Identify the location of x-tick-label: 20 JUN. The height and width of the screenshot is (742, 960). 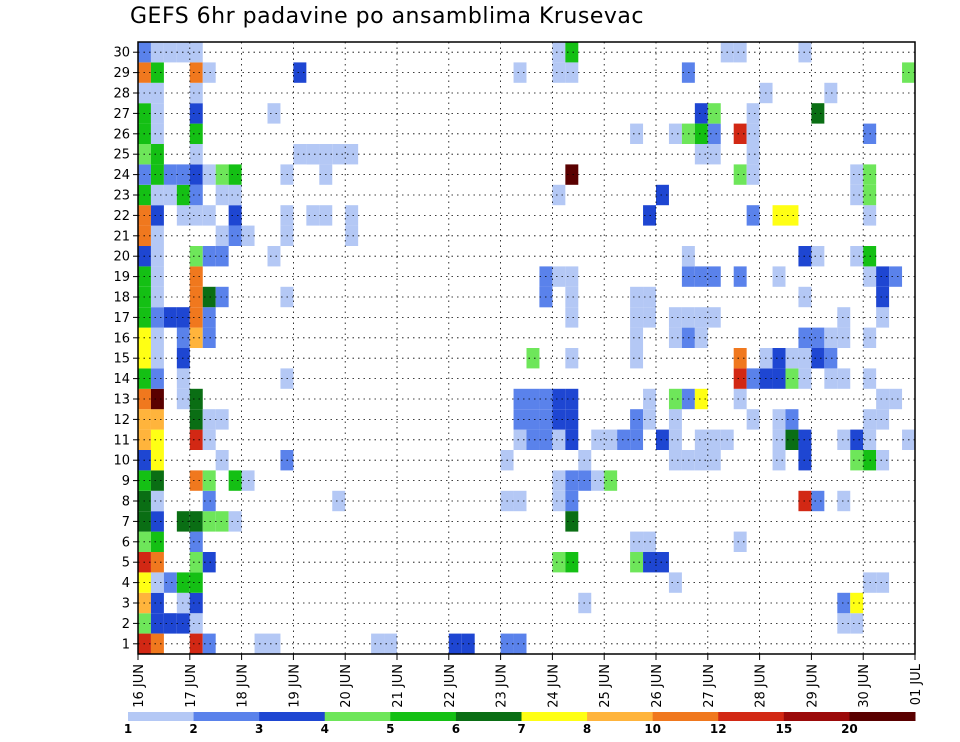
(346, 686).